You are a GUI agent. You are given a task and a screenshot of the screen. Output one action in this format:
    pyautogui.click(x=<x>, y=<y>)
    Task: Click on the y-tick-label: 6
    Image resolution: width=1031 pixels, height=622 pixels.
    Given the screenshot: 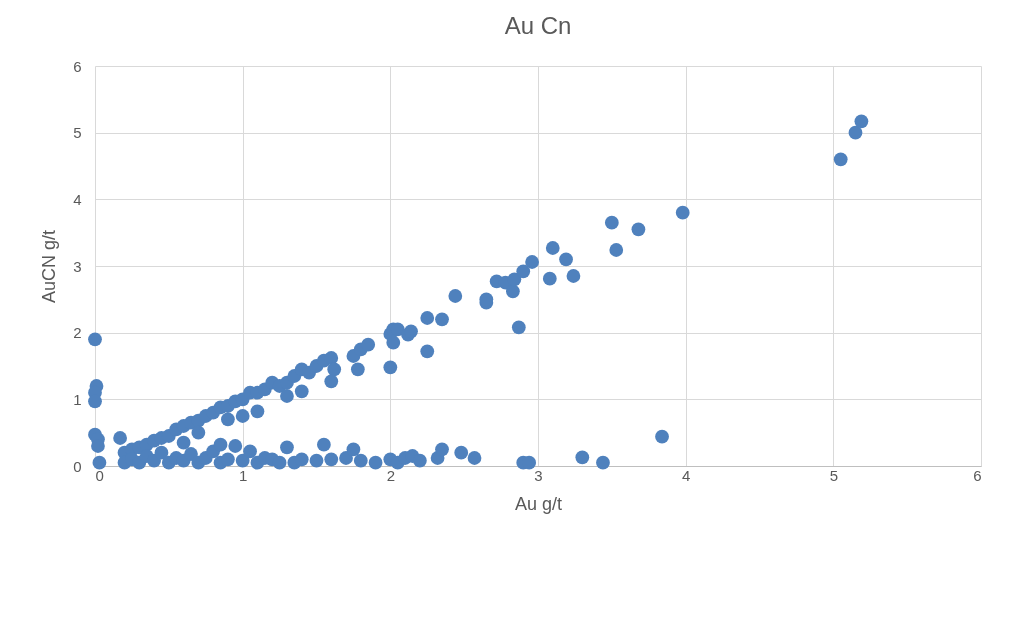 What is the action you would take?
    pyautogui.click(x=77, y=66)
    